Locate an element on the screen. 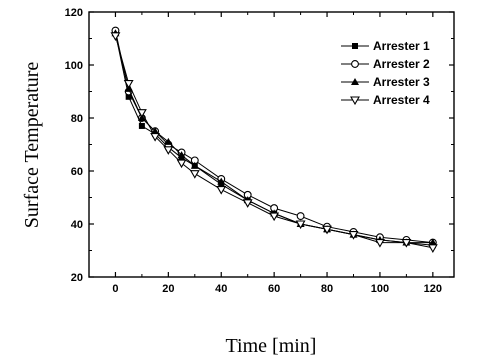 The width and height of the screenshot is (481, 362). x-tick-label: 0 is located at coordinates (115, 289).